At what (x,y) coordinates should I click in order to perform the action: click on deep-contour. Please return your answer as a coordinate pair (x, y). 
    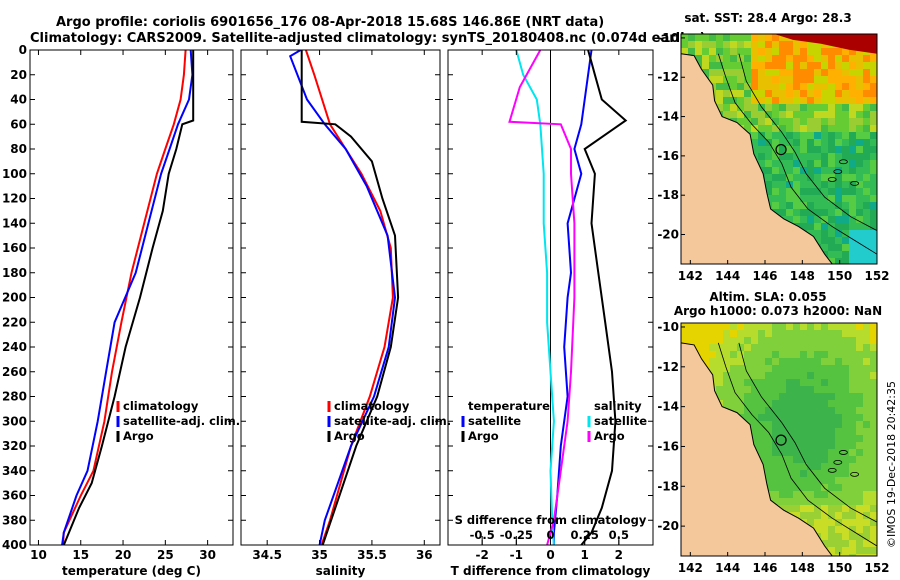
    Looking at the image, I should click on (807, 432).